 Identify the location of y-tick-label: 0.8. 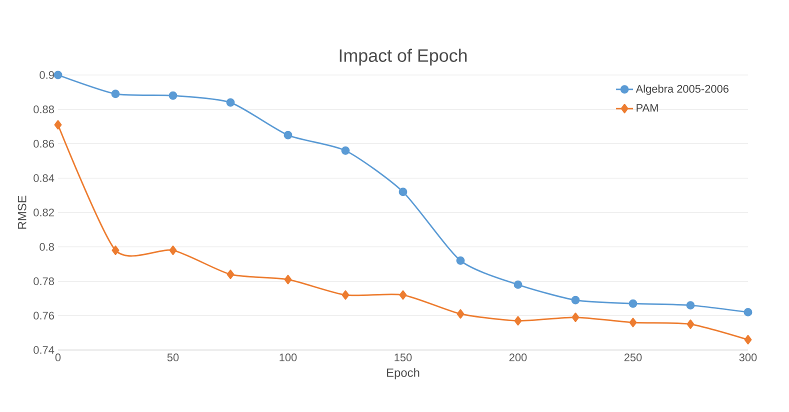
(47, 247).